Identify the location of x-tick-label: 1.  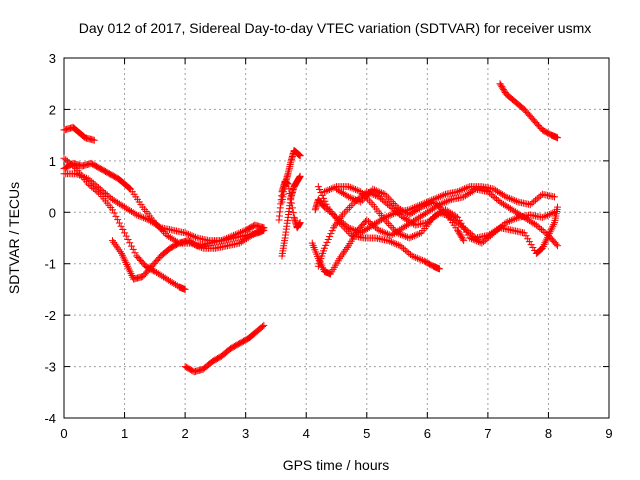
(124, 433).